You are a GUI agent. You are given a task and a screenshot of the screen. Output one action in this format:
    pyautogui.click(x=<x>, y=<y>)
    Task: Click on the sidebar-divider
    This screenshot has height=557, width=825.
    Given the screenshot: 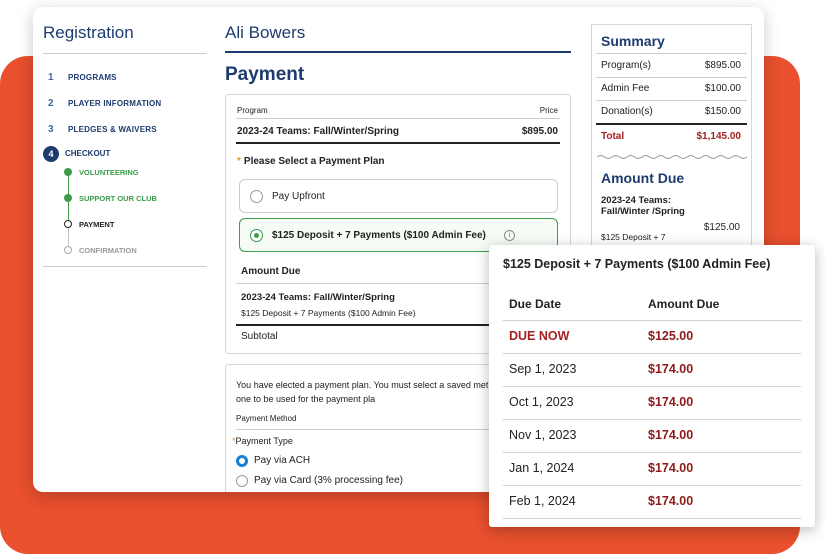 What is the action you would take?
    pyautogui.click(x=125, y=53)
    